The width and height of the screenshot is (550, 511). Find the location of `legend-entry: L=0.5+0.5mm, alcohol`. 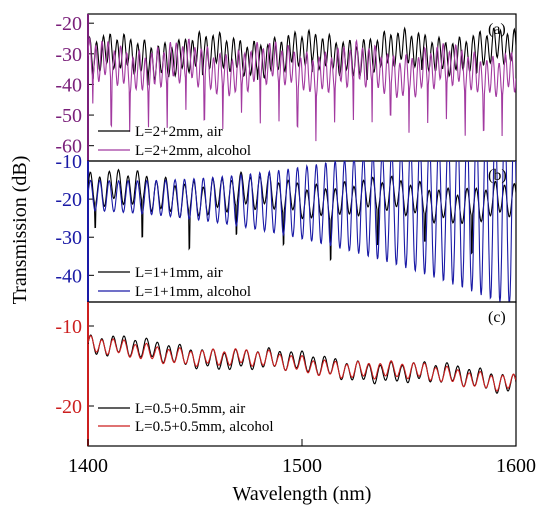

legend-entry: L=0.5+0.5mm, alcohol is located at coordinates (204, 427).